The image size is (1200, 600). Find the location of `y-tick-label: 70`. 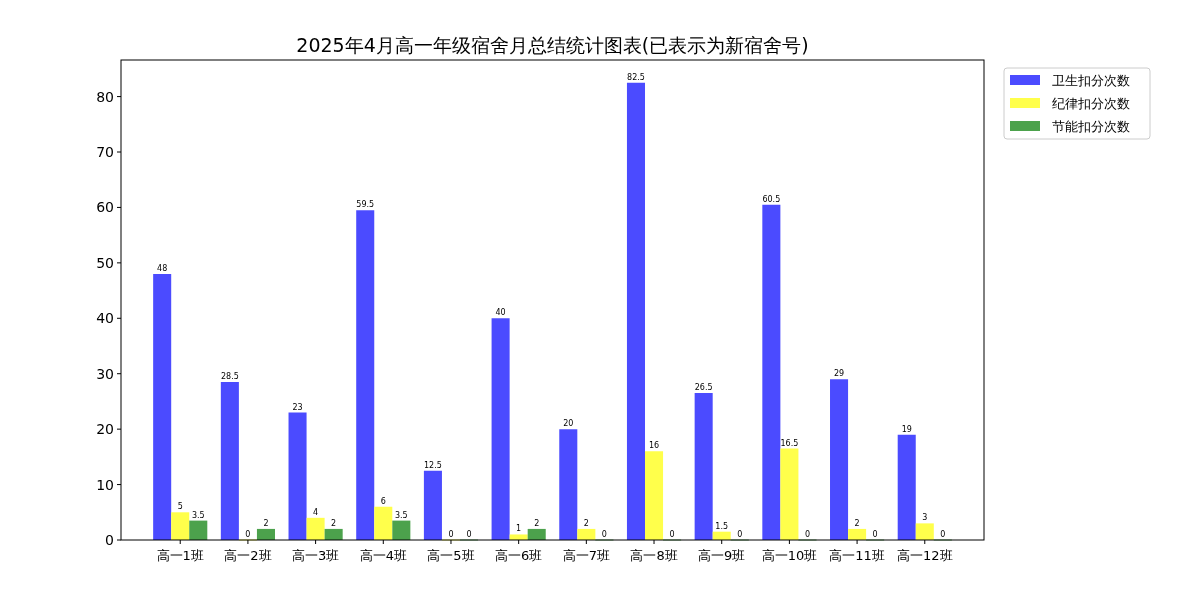

y-tick-label: 70 is located at coordinates (105, 152).